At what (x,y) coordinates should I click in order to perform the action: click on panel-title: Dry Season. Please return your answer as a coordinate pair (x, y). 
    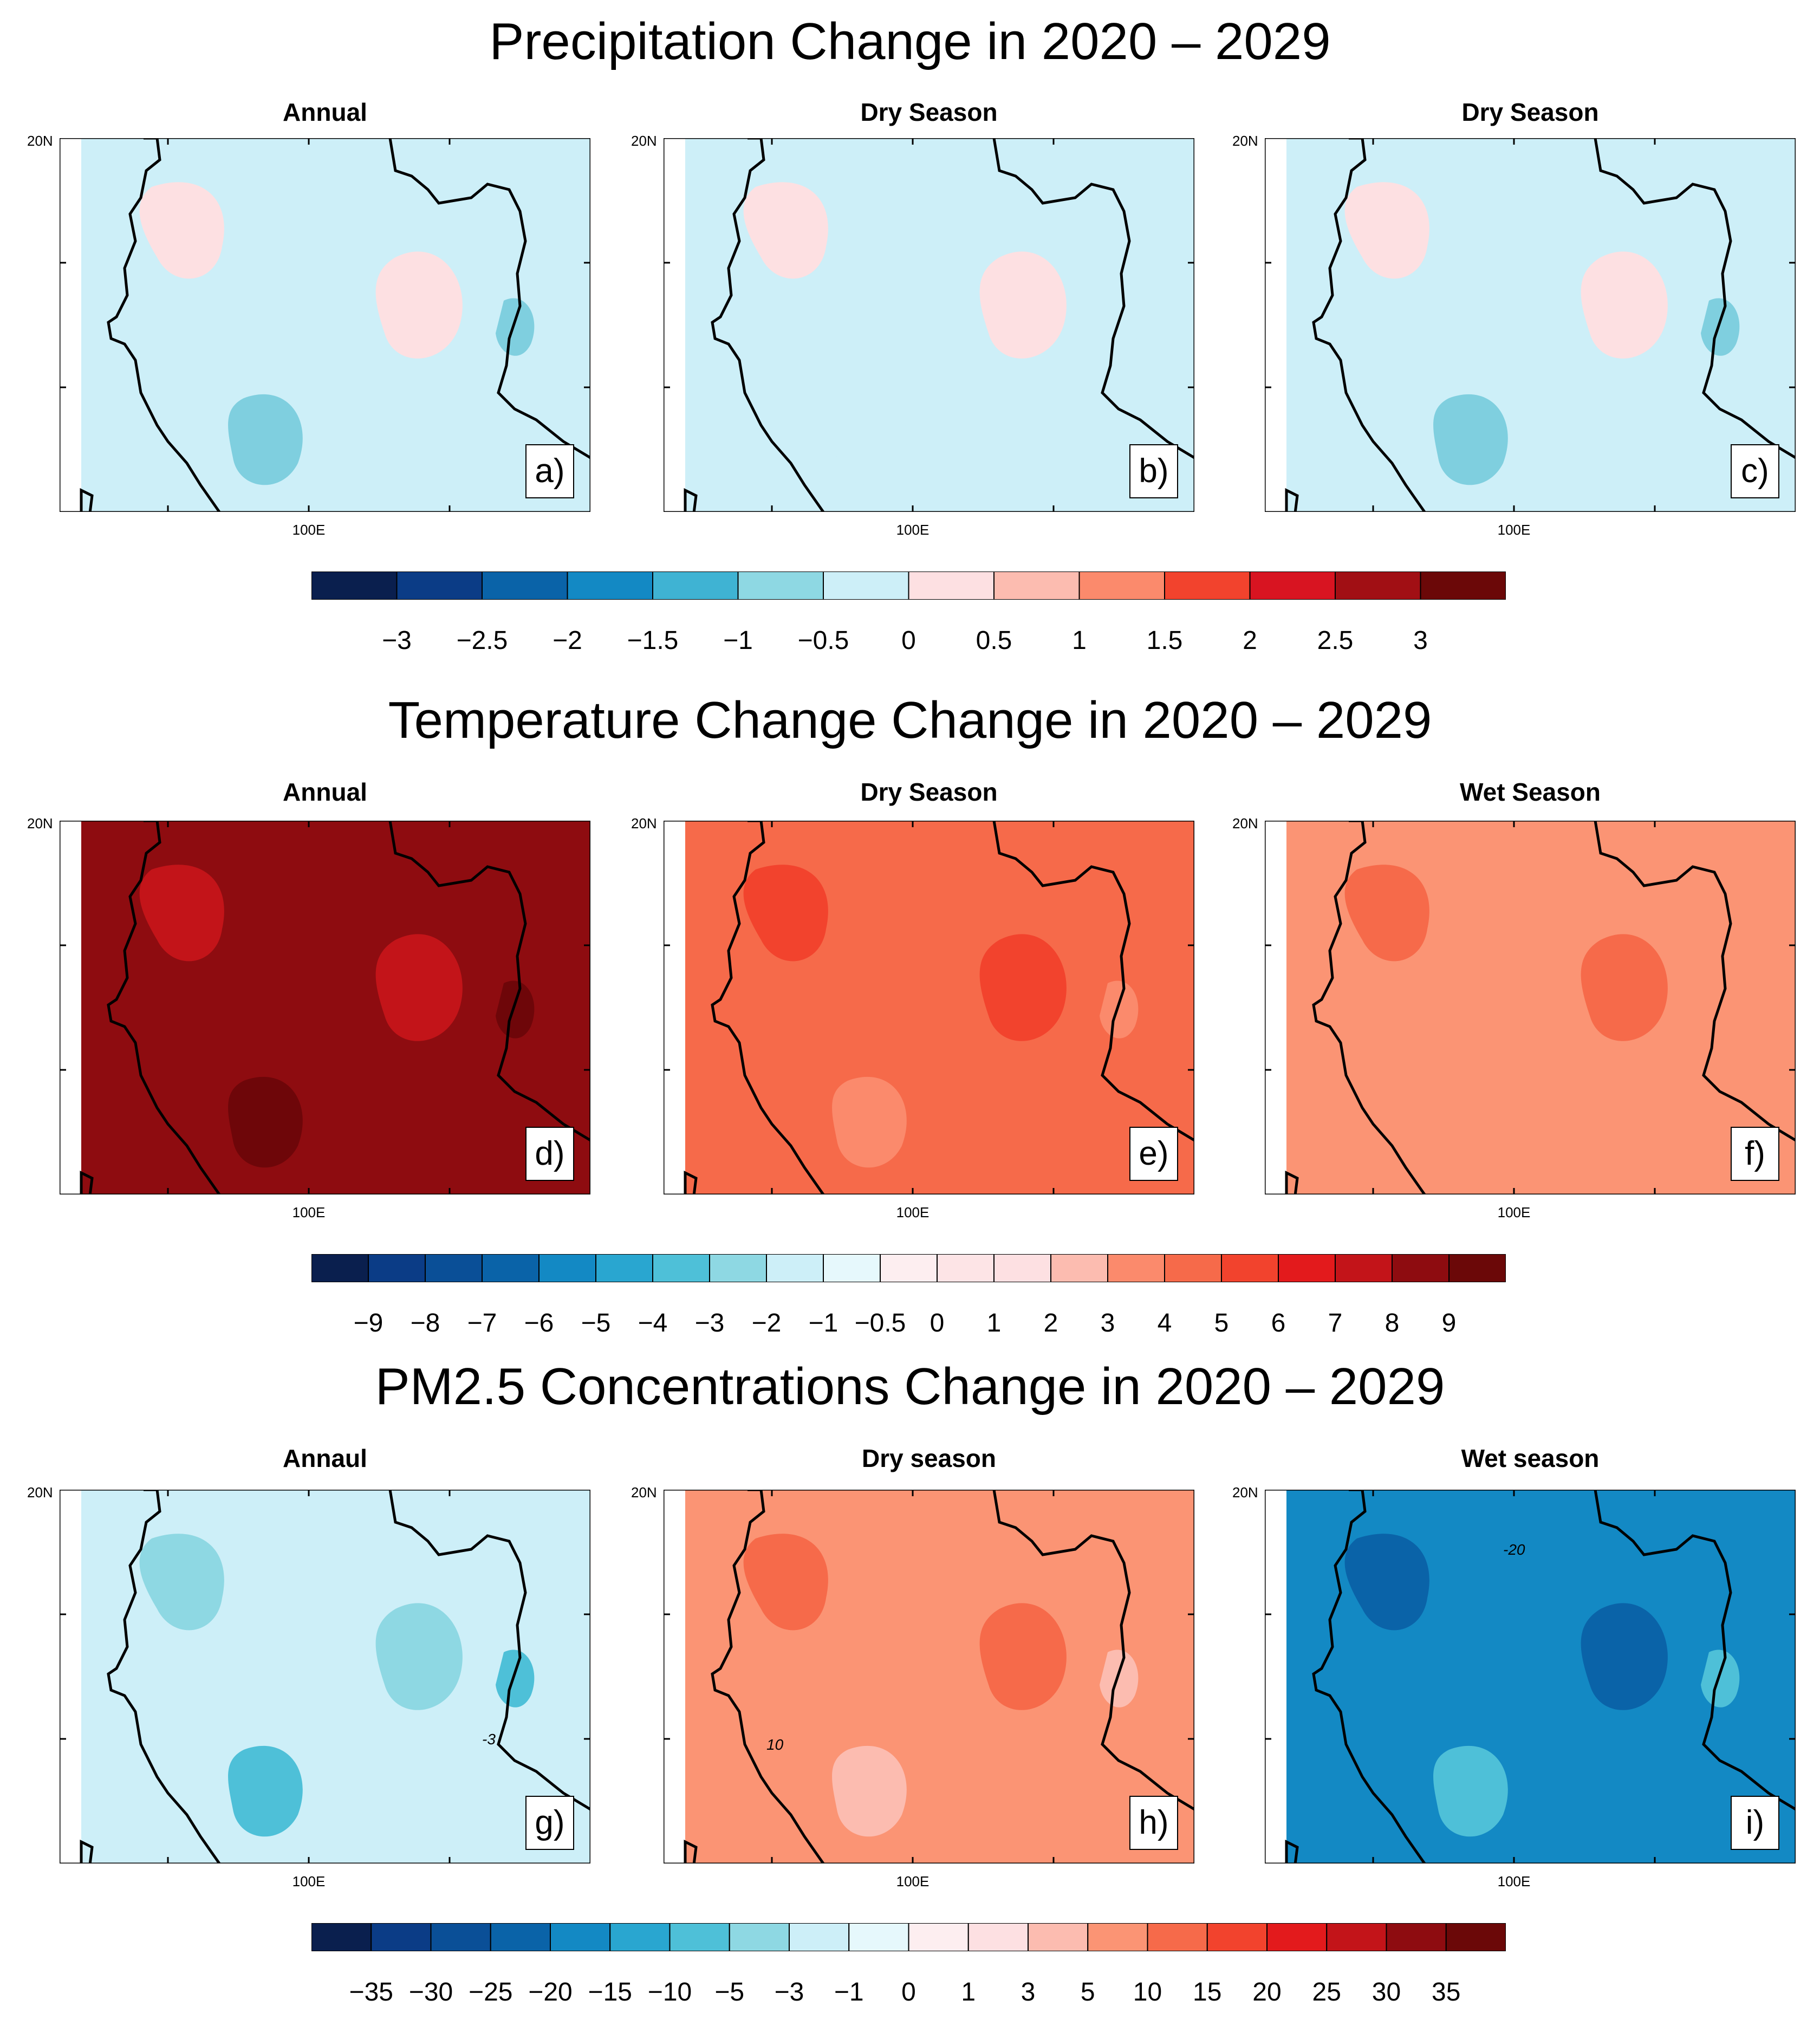
    Looking at the image, I should click on (1530, 112).